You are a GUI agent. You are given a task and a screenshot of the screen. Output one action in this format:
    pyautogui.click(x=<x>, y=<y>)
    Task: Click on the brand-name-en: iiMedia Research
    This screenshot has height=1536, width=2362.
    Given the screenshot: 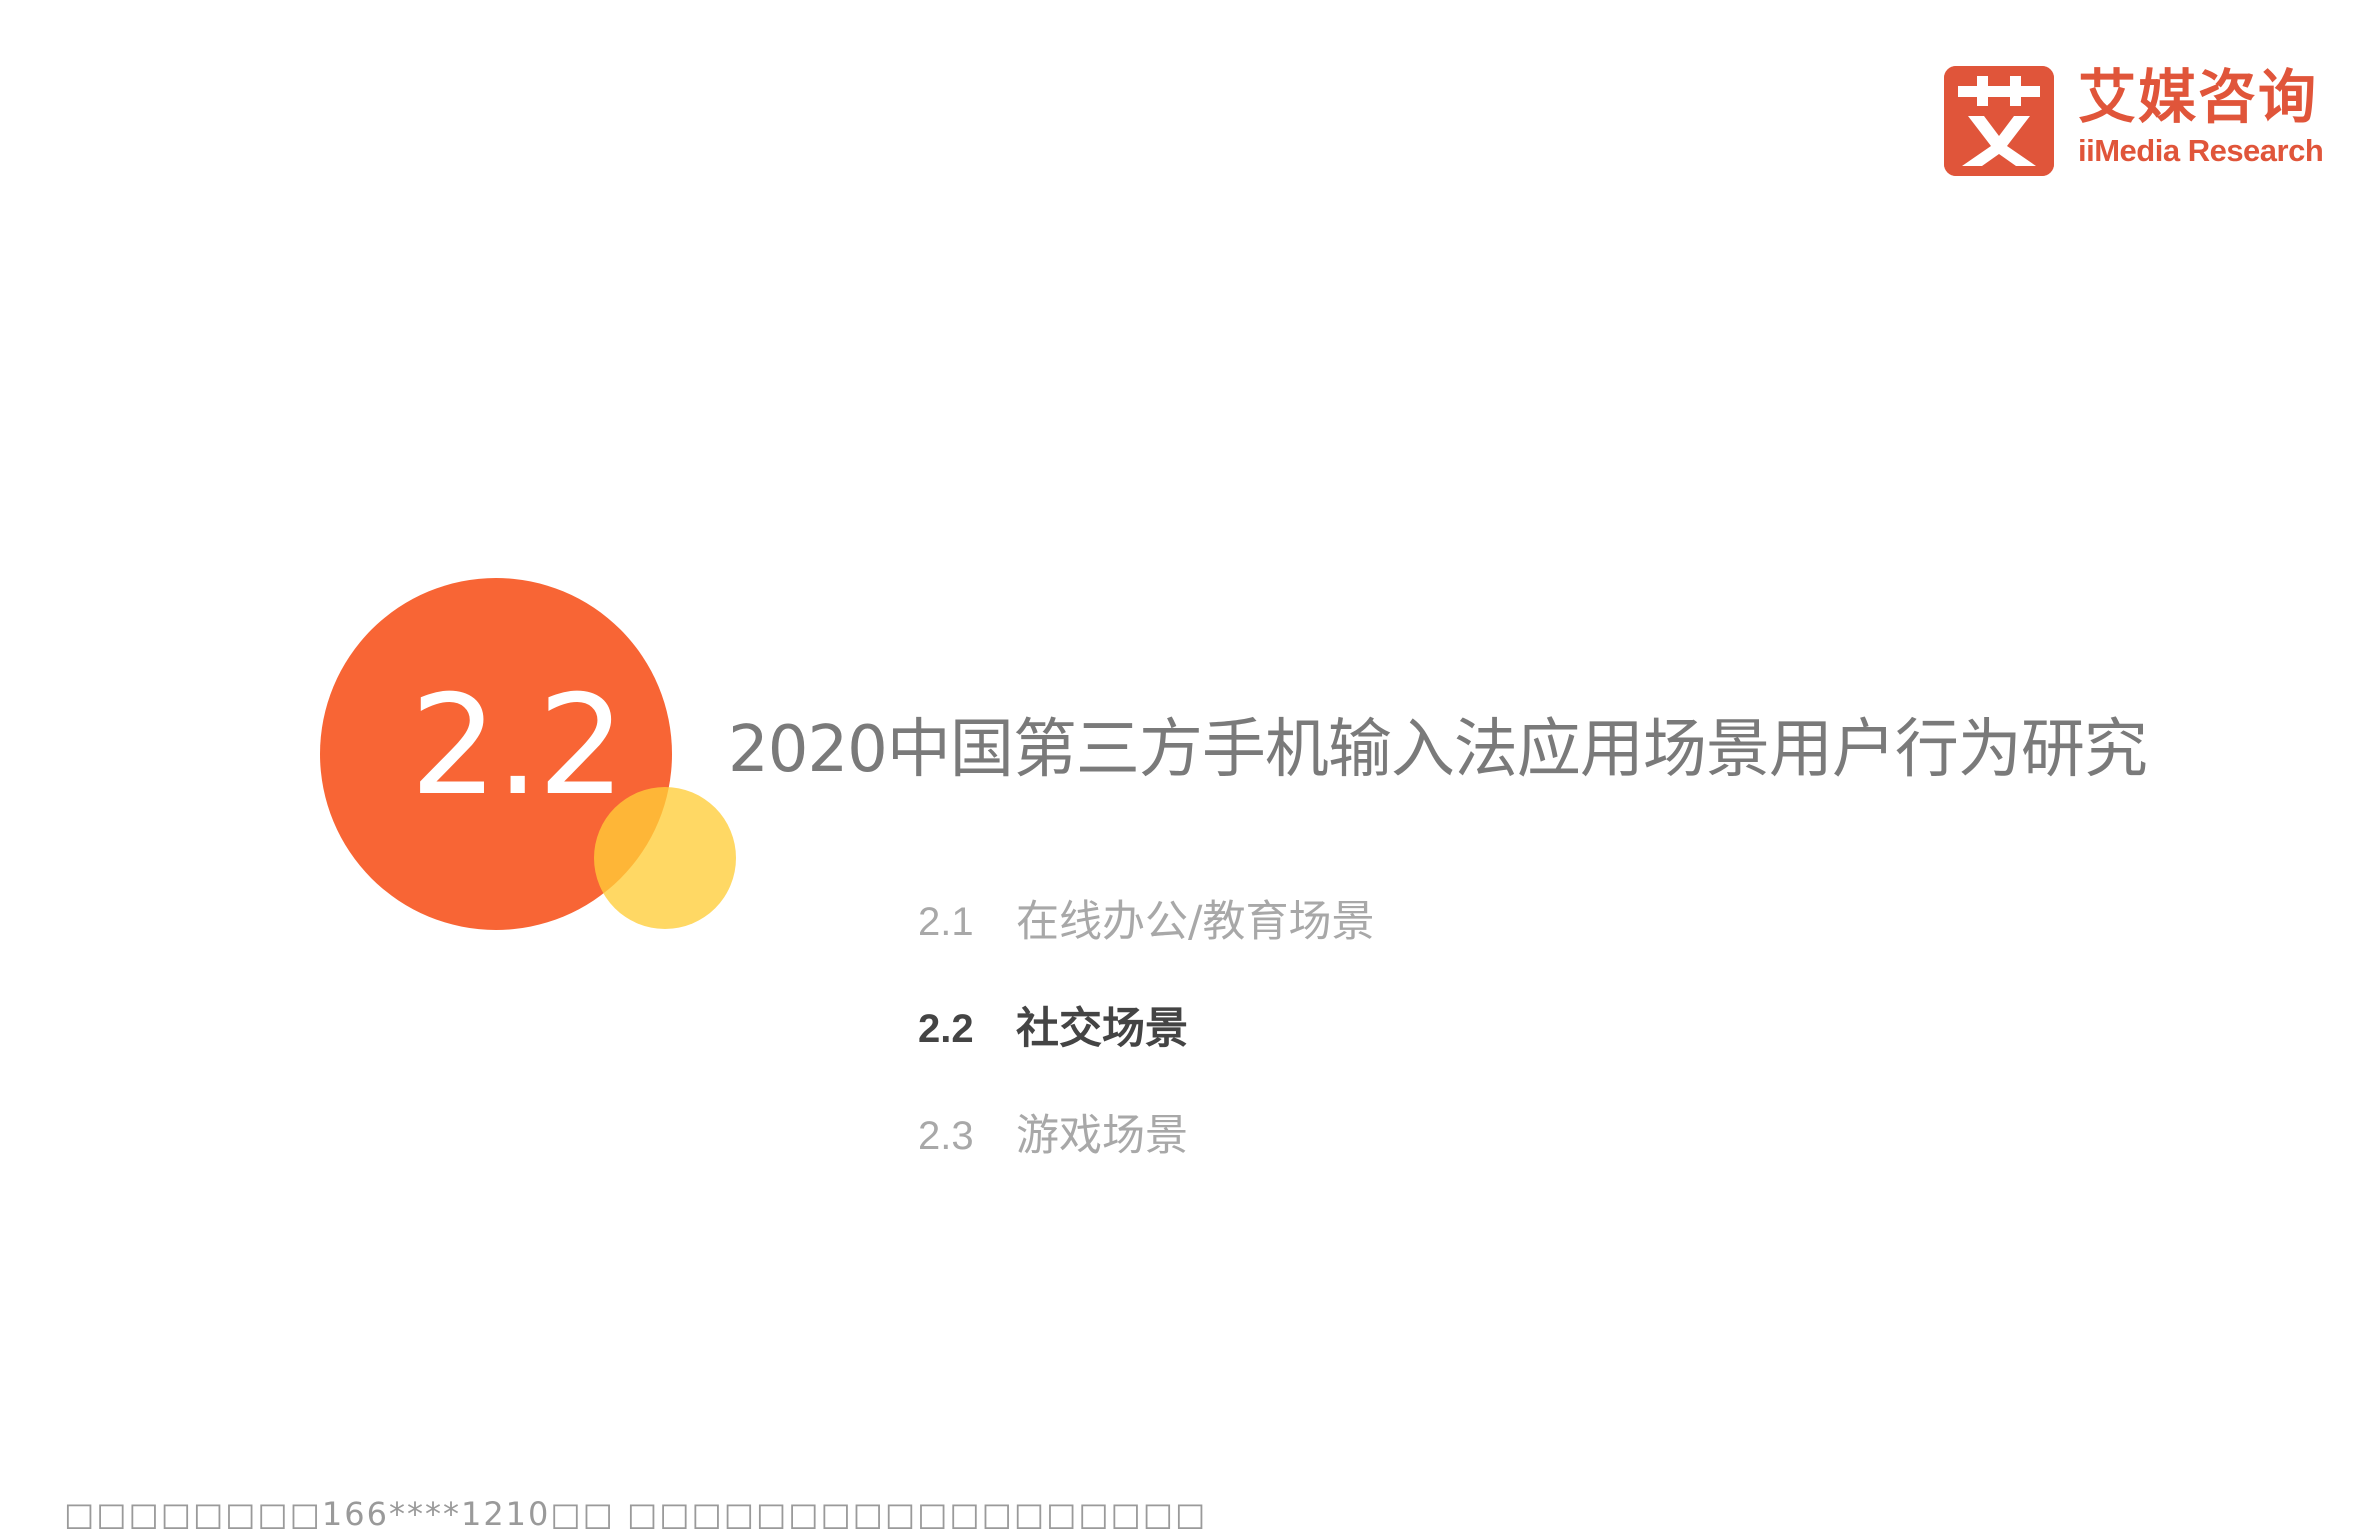 What is the action you would take?
    pyautogui.click(x=2201, y=150)
    